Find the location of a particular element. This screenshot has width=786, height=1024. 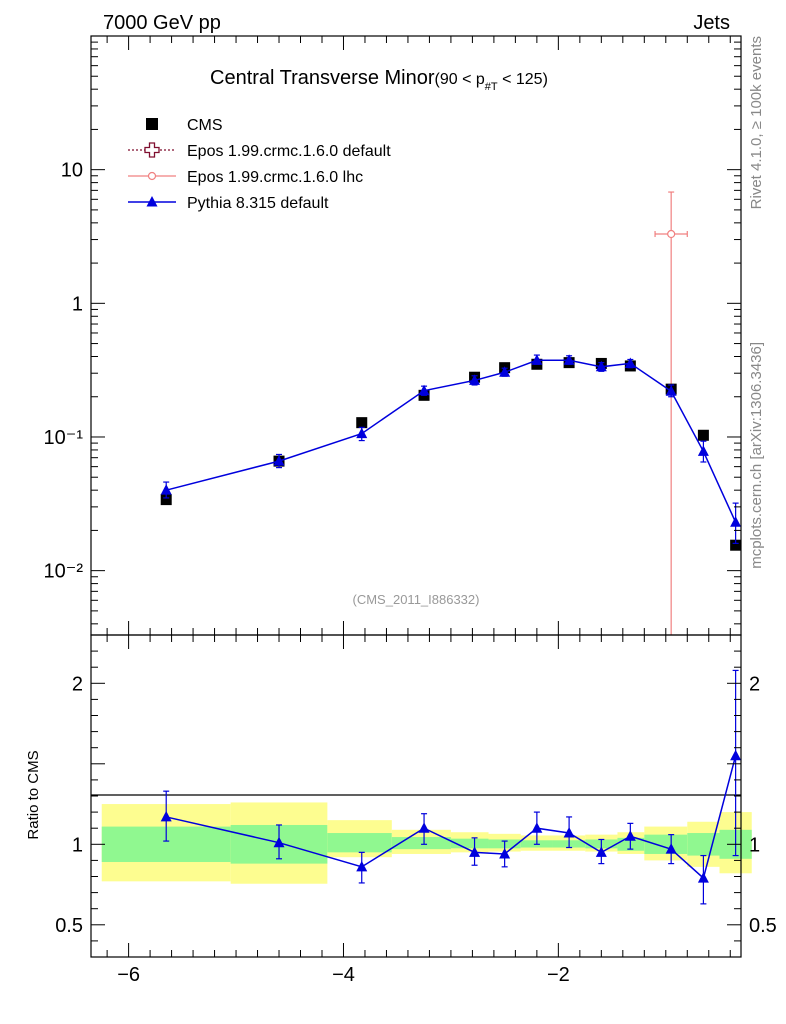

main-y-tick-label: 10⁻² is located at coordinates (64, 572).